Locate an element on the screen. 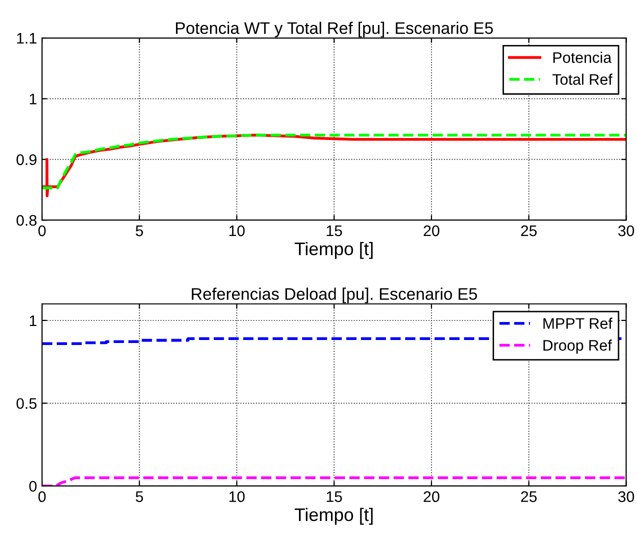 This screenshot has width=637, height=543. y-tick-label: 0.9 is located at coordinates (26, 160).